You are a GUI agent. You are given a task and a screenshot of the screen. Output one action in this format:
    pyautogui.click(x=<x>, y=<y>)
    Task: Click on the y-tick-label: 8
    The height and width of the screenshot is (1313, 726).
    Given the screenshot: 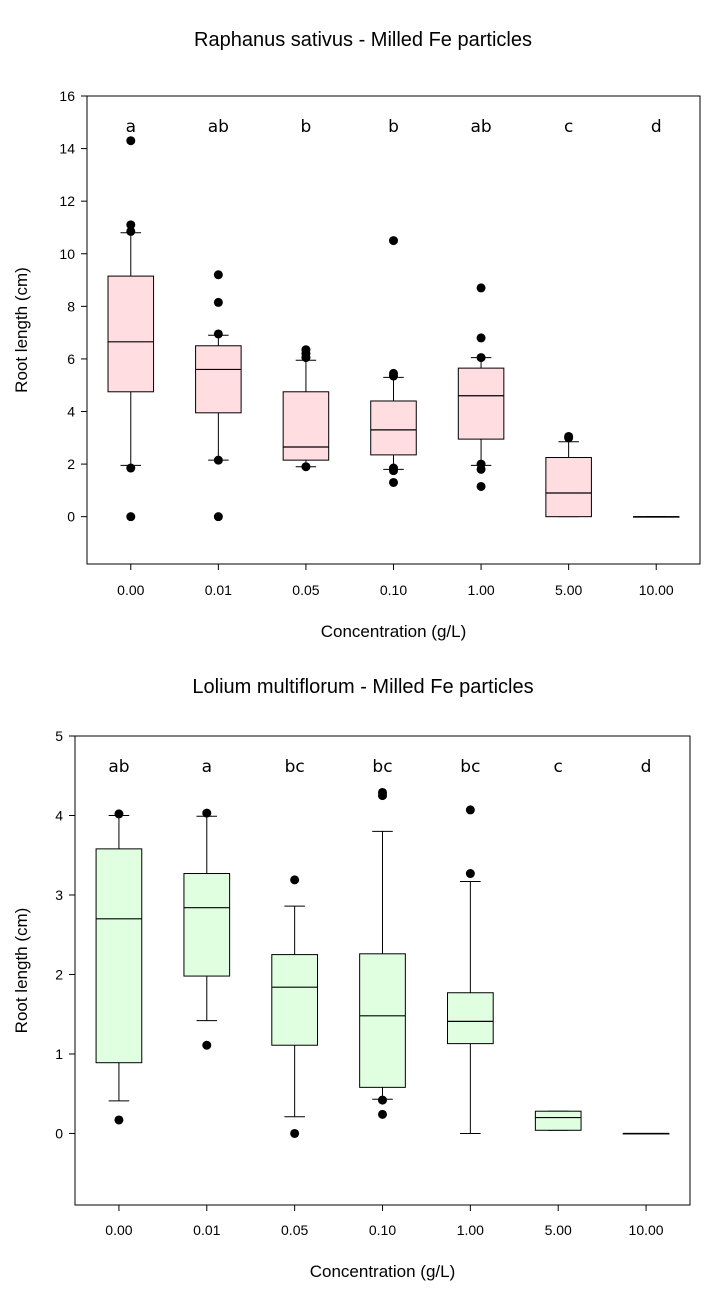 What is the action you would take?
    pyautogui.click(x=71, y=306)
    